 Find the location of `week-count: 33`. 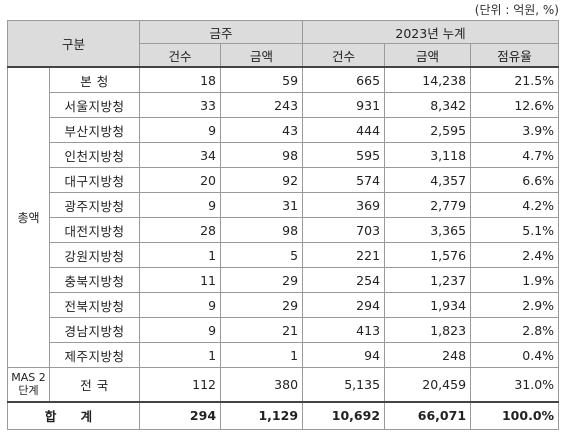

week-count: 33 is located at coordinates (180, 105).